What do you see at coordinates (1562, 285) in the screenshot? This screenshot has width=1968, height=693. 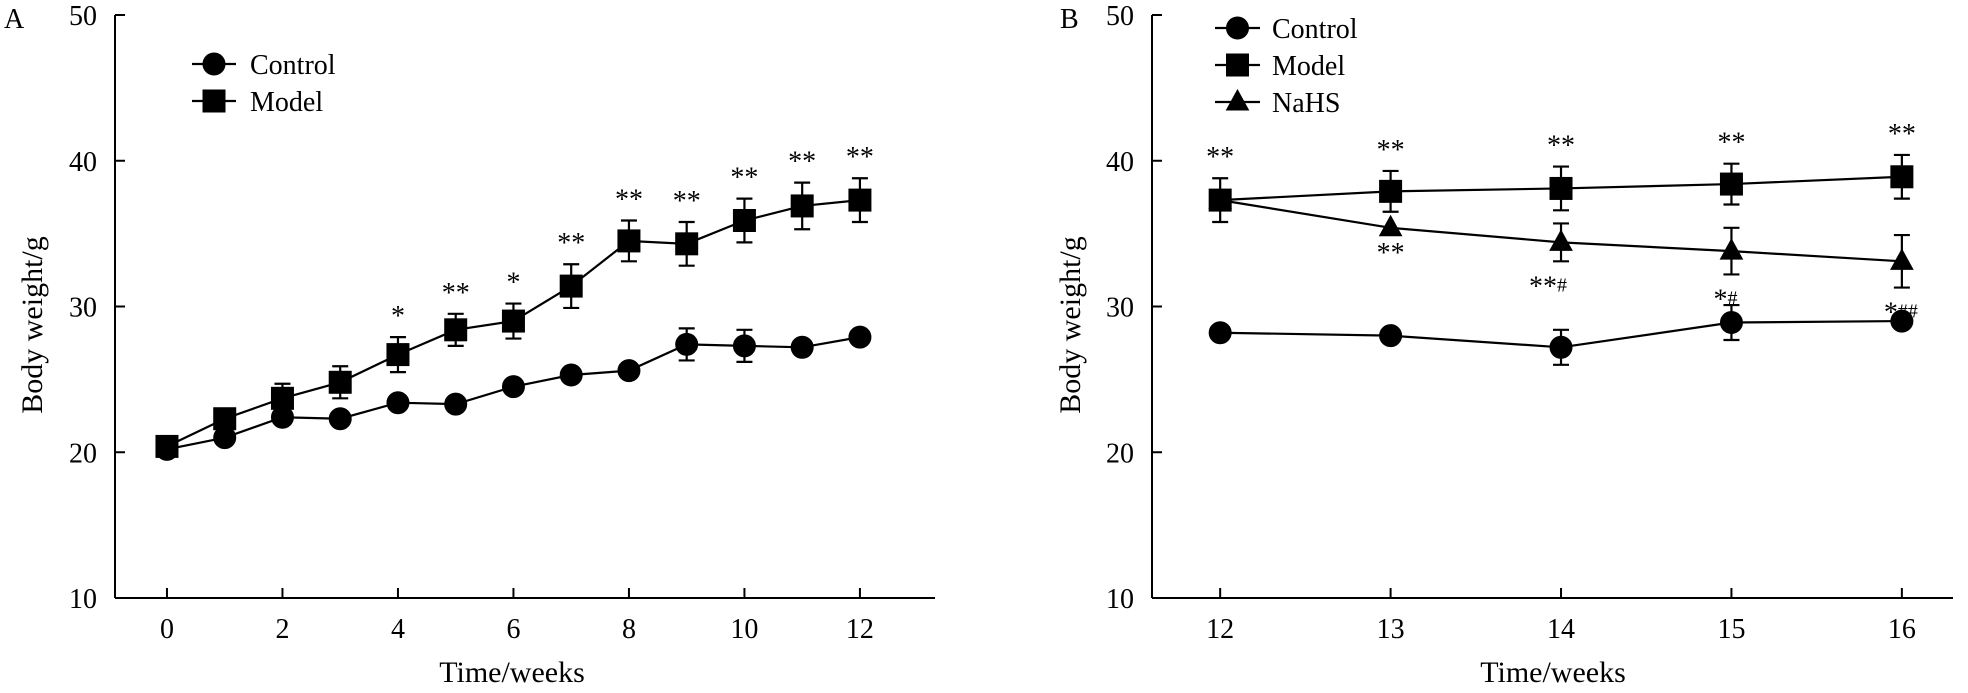 I see `panel-b-hash-mark: #` at bounding box center [1562, 285].